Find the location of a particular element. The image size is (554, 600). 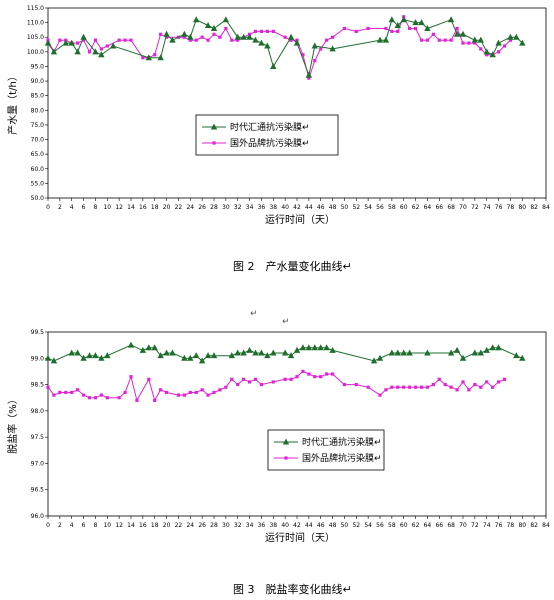

x-tick-label: 50 is located at coordinates (345, 525).